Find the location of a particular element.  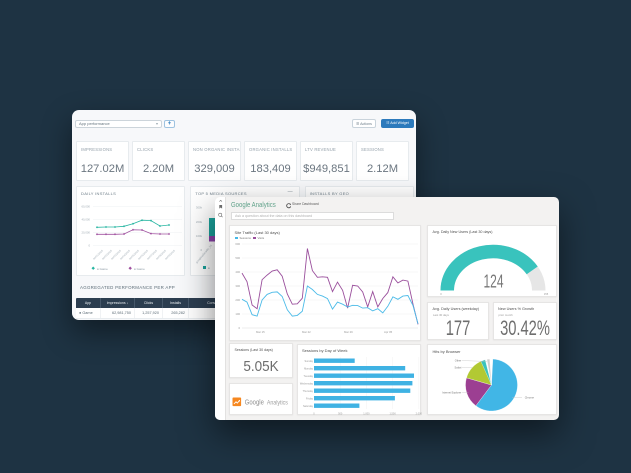

svg-text: Other is located at coordinates (458, 361).